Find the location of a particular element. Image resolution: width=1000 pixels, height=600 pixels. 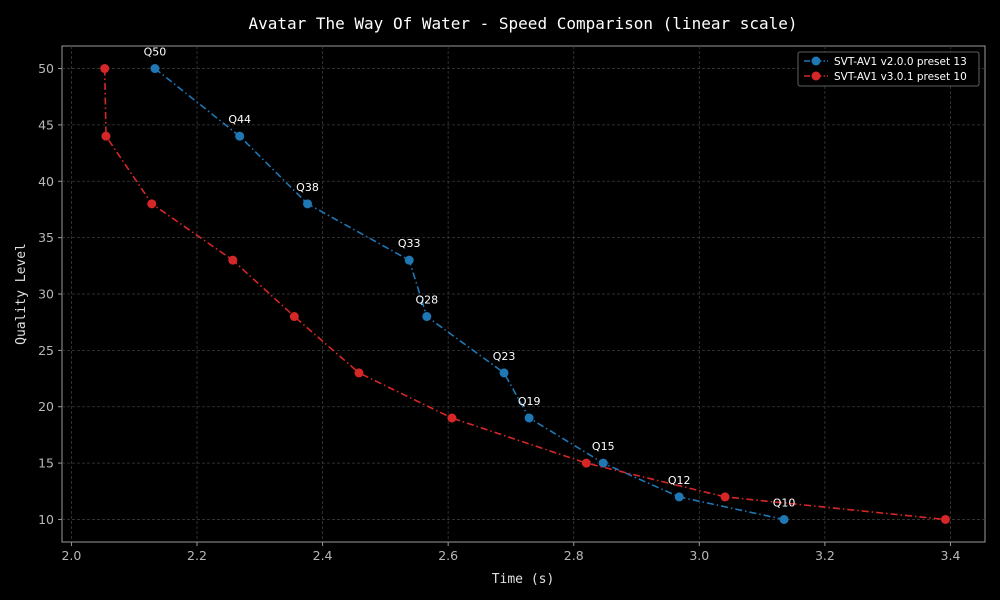

x-tick-label: 3.0 is located at coordinates (699, 555).